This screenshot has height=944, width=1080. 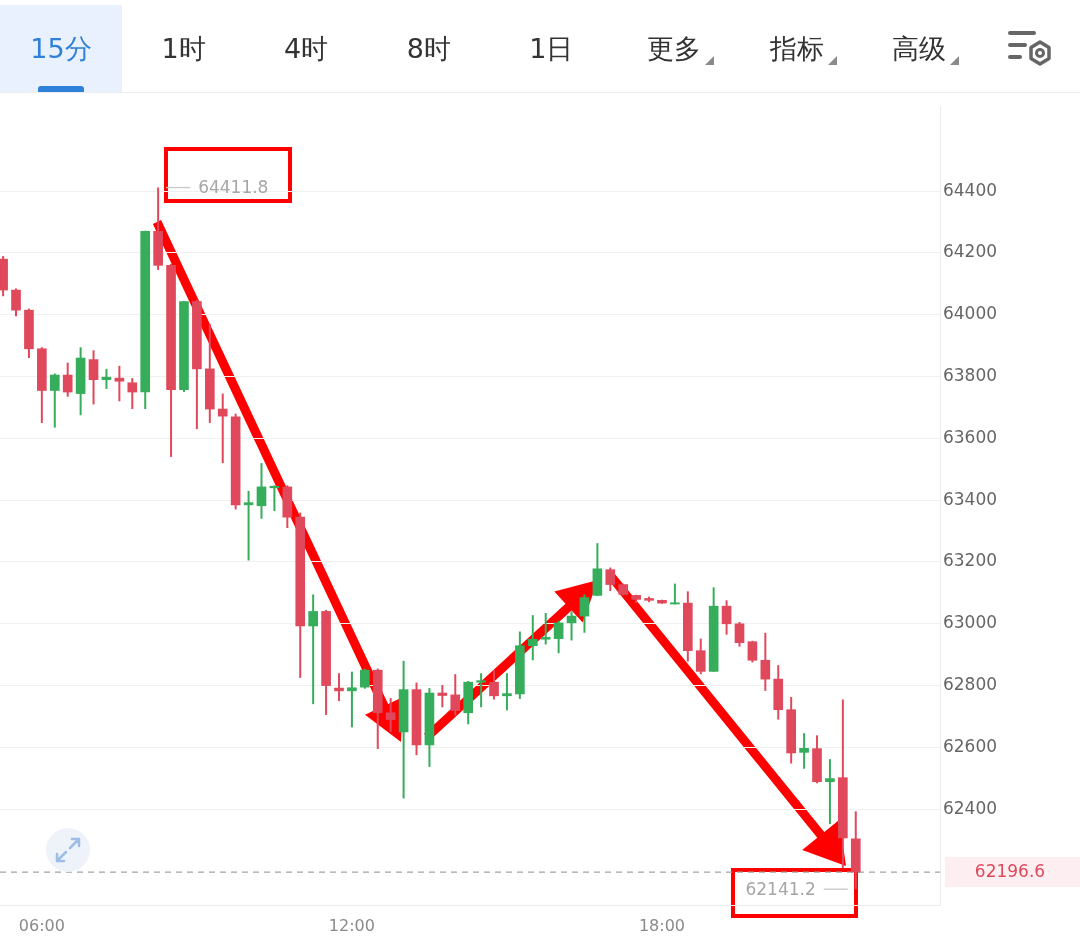 I want to click on tab: 1时, so click(x=183, y=48).